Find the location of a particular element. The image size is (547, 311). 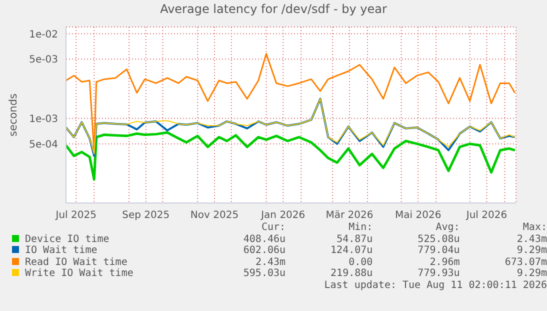

x-tick-label: Mai 2026 is located at coordinates (418, 216).